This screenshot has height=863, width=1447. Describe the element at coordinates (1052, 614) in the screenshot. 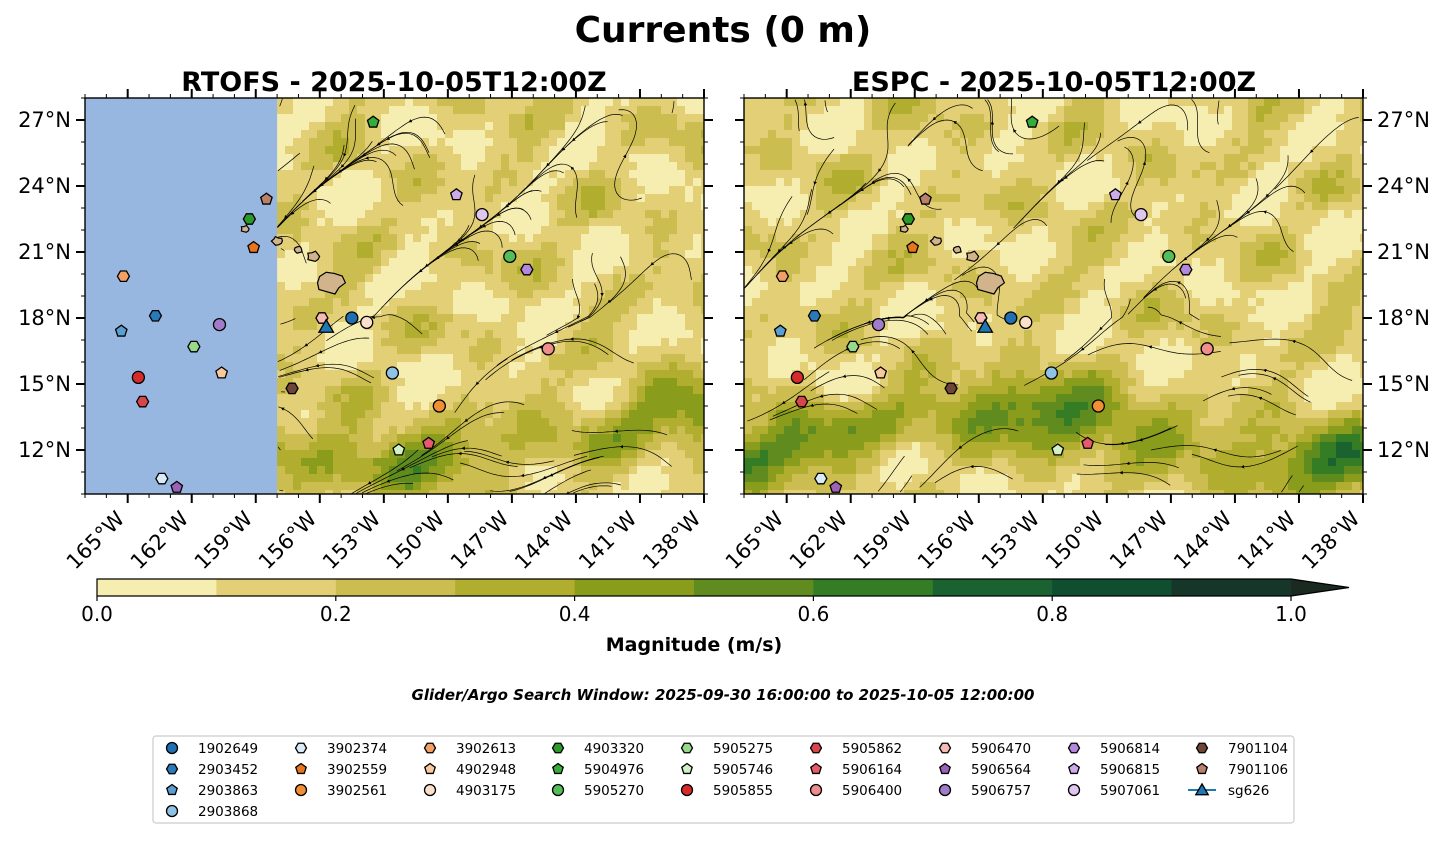

I see `colorbar-tick-label: 0.8` at that location.